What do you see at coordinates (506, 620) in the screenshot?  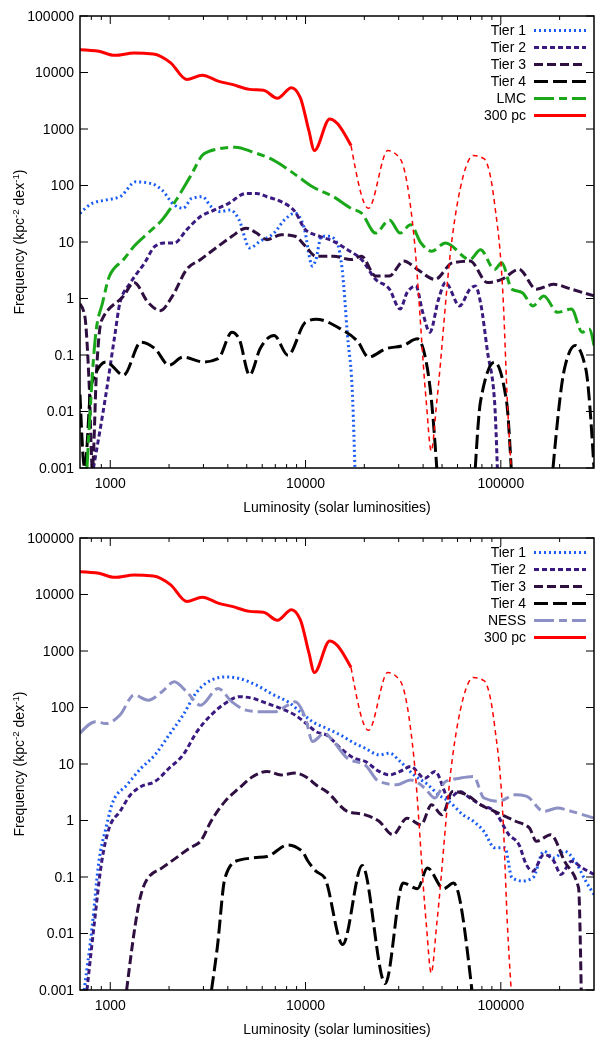 I see `legend-label: NESS` at bounding box center [506, 620].